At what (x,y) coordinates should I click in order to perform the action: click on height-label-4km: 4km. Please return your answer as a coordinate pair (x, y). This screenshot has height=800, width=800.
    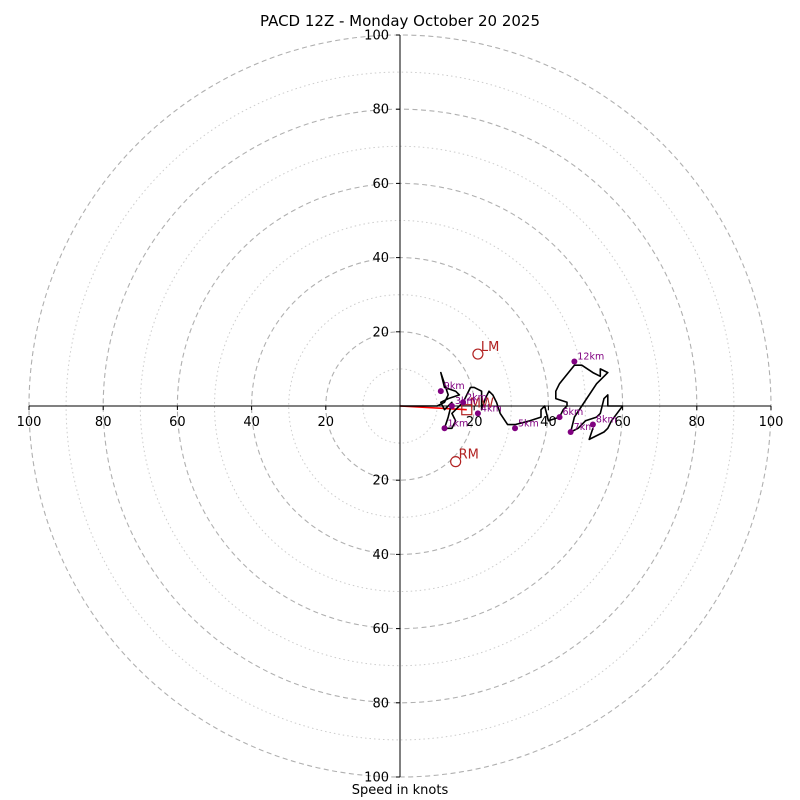
    Looking at the image, I should click on (491, 408).